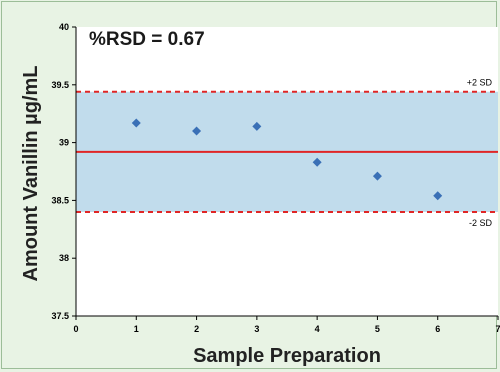  I want to click on x-tick-label: 3, so click(256, 329).